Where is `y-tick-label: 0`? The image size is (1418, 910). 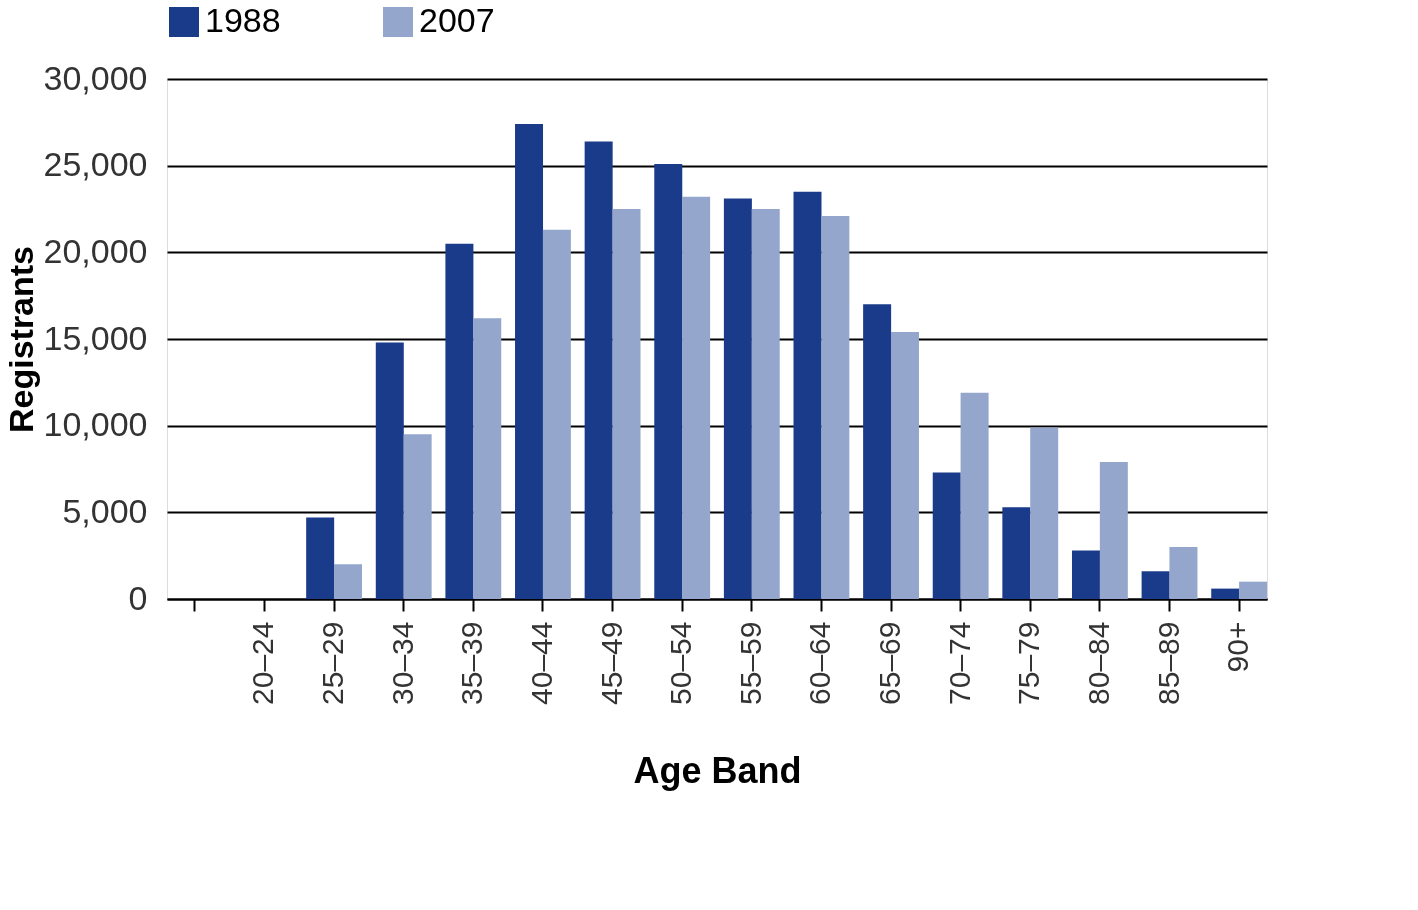
y-tick-label: 0 is located at coordinates (138, 597).